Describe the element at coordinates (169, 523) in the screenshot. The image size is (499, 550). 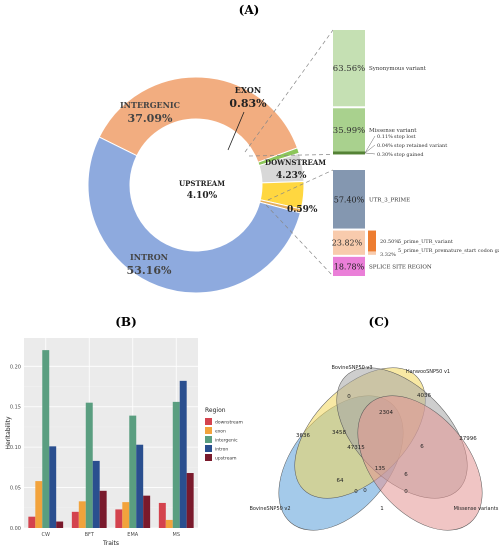
I see `bar-exon-ms` at that location.